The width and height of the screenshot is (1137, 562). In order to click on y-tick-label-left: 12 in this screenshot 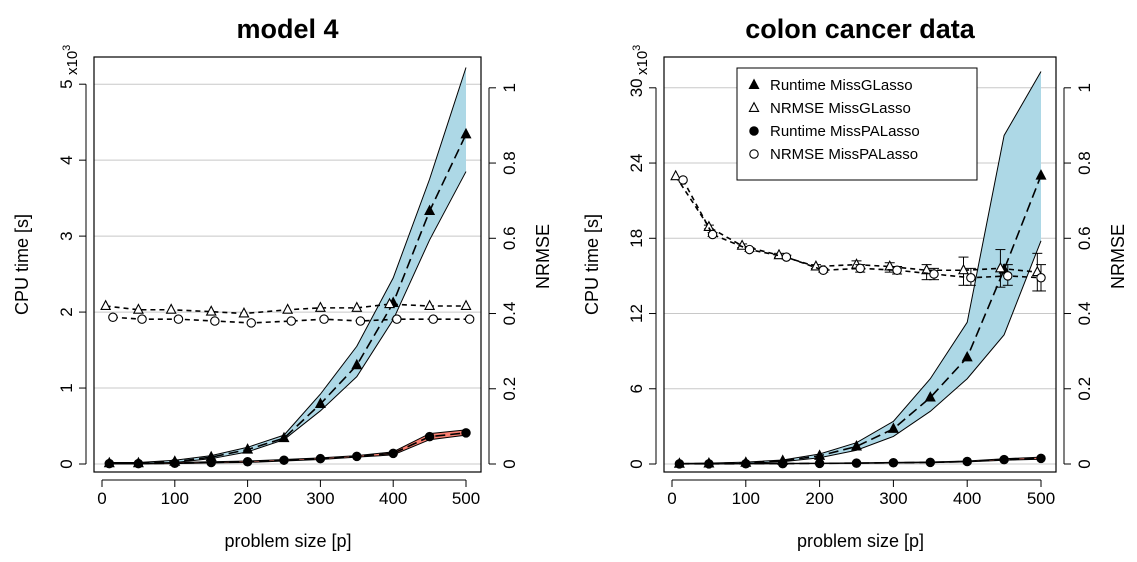, I will do `click(636, 313)`.